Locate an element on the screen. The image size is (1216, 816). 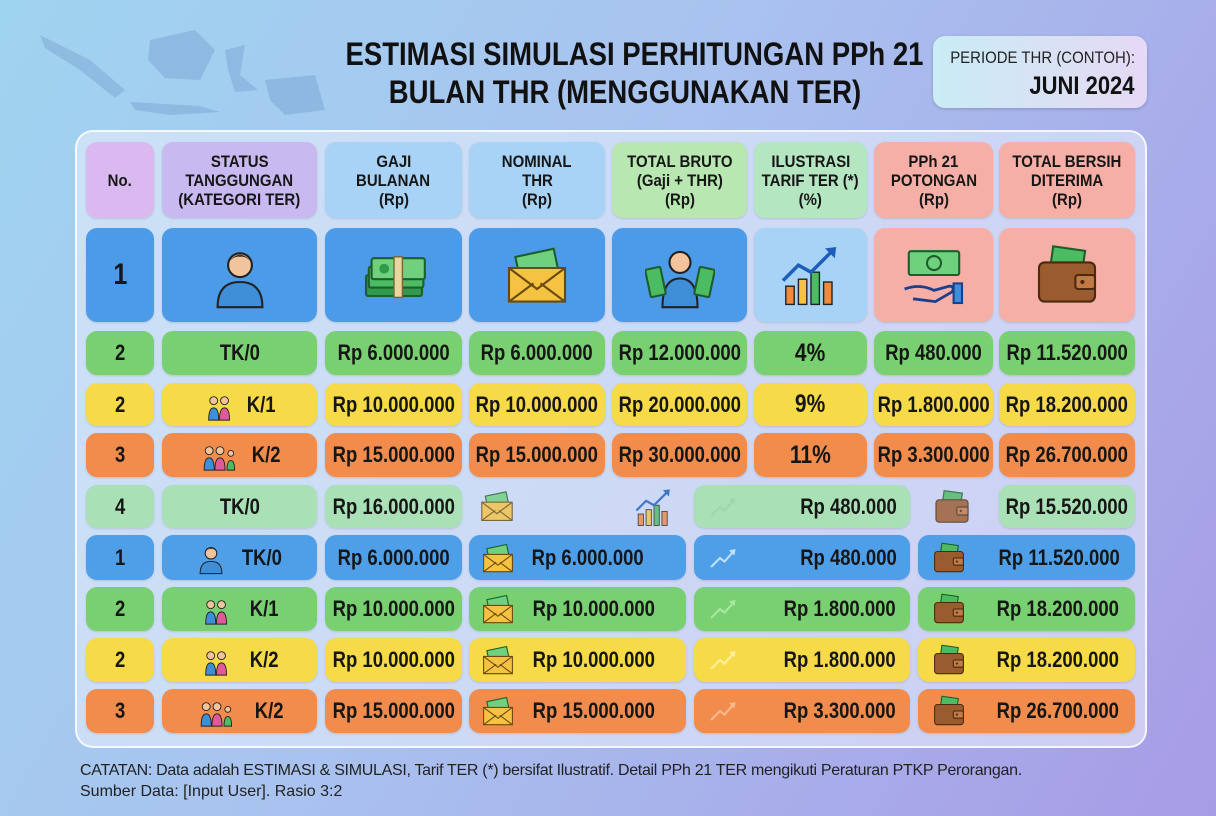
cell-value: K/2 is located at coordinates (264, 659).